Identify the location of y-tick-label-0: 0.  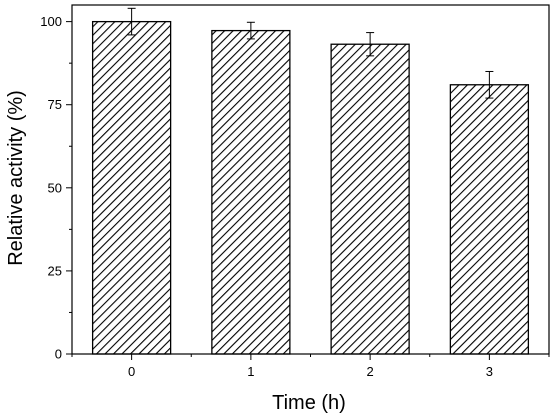
(58, 354).